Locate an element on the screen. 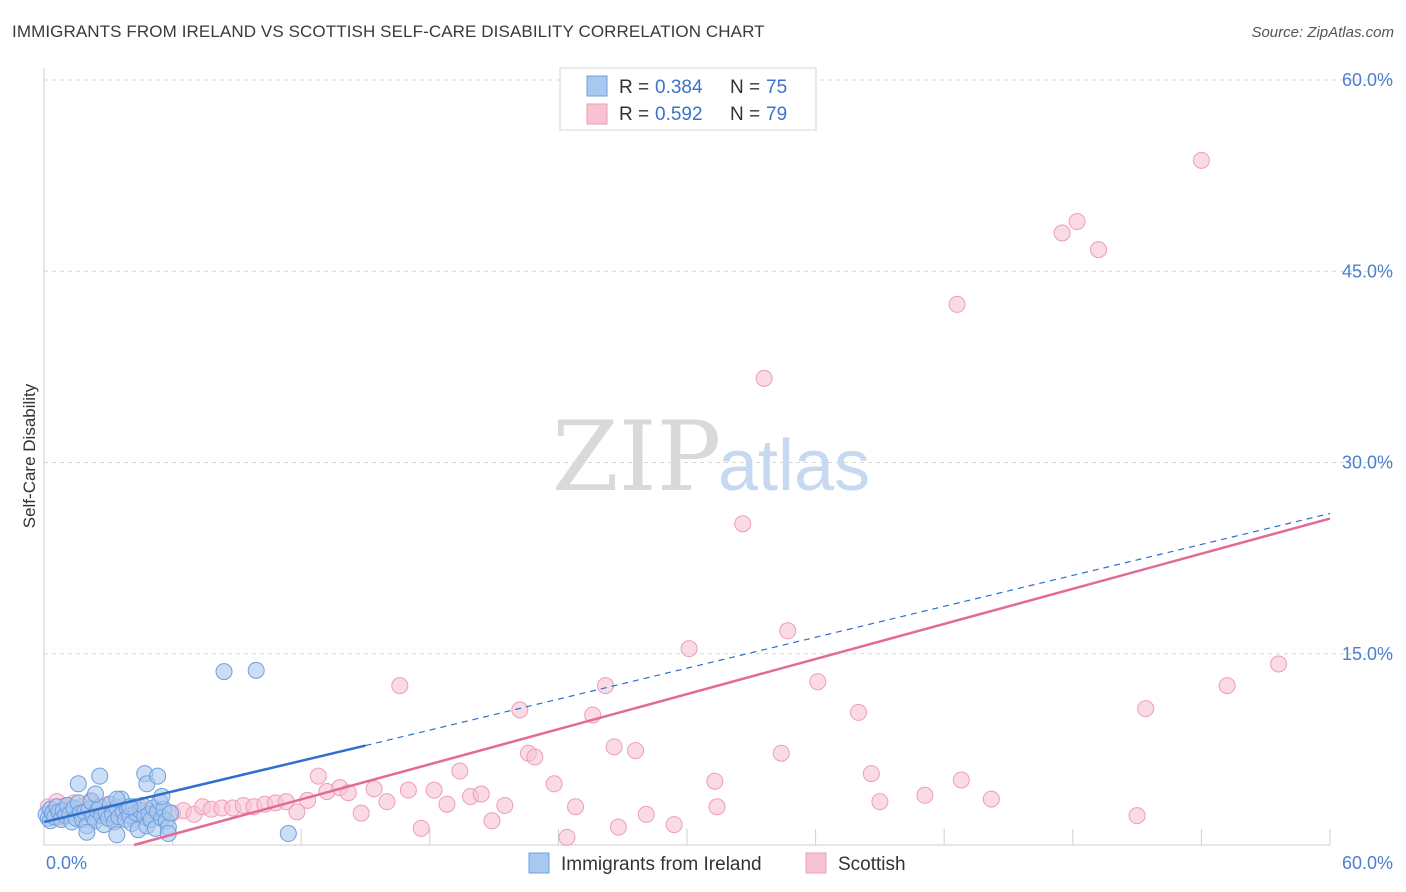 The width and height of the screenshot is (1406, 892). legend-r-value-scottish: 0.592 is located at coordinates (679, 114).